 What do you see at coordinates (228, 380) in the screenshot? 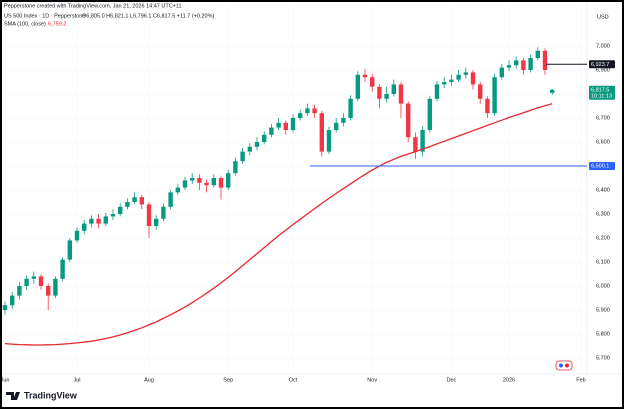
I see `x-tick-label: Sep` at bounding box center [228, 380].